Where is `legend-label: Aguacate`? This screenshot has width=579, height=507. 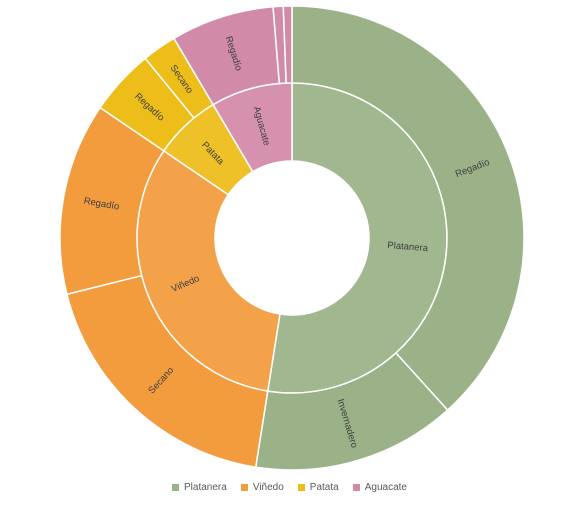 legend-label: Aguacate is located at coordinates (385, 487).